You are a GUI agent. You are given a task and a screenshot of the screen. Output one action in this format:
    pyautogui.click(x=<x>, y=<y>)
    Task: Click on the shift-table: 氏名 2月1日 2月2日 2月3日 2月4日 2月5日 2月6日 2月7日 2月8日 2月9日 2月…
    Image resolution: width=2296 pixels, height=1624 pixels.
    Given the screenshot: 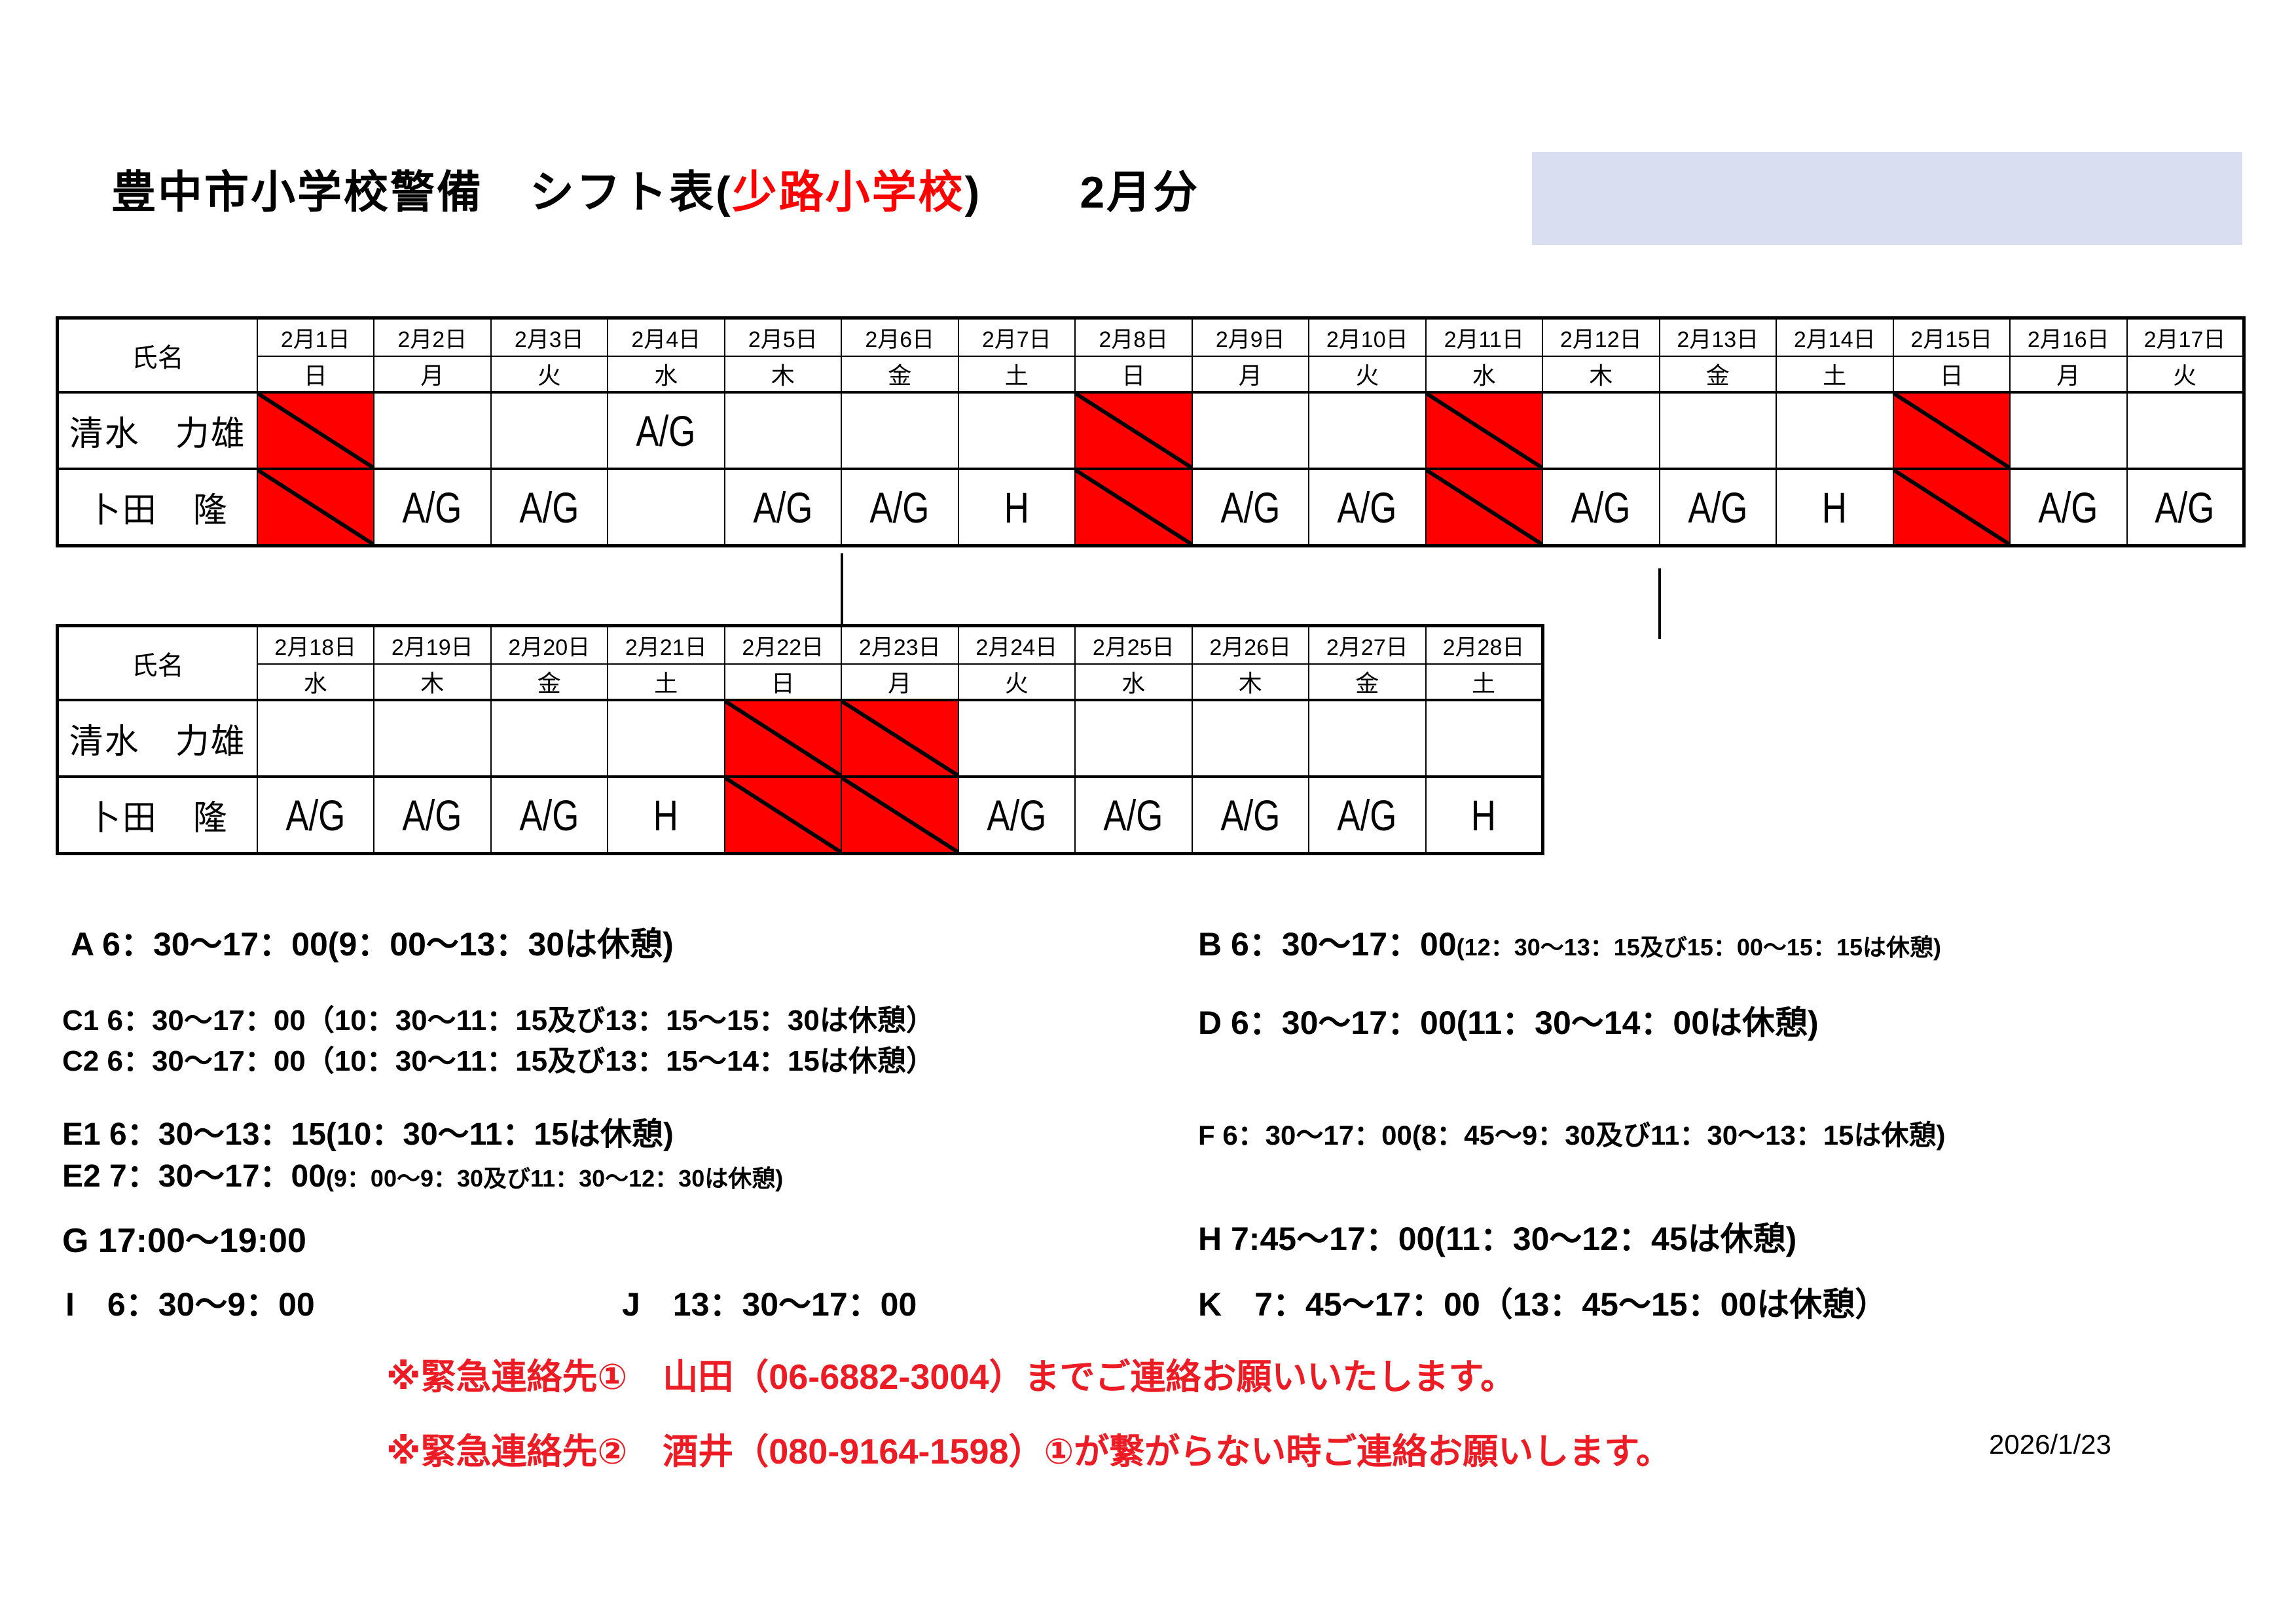 What is the action you would take?
    pyautogui.click(x=1151, y=431)
    